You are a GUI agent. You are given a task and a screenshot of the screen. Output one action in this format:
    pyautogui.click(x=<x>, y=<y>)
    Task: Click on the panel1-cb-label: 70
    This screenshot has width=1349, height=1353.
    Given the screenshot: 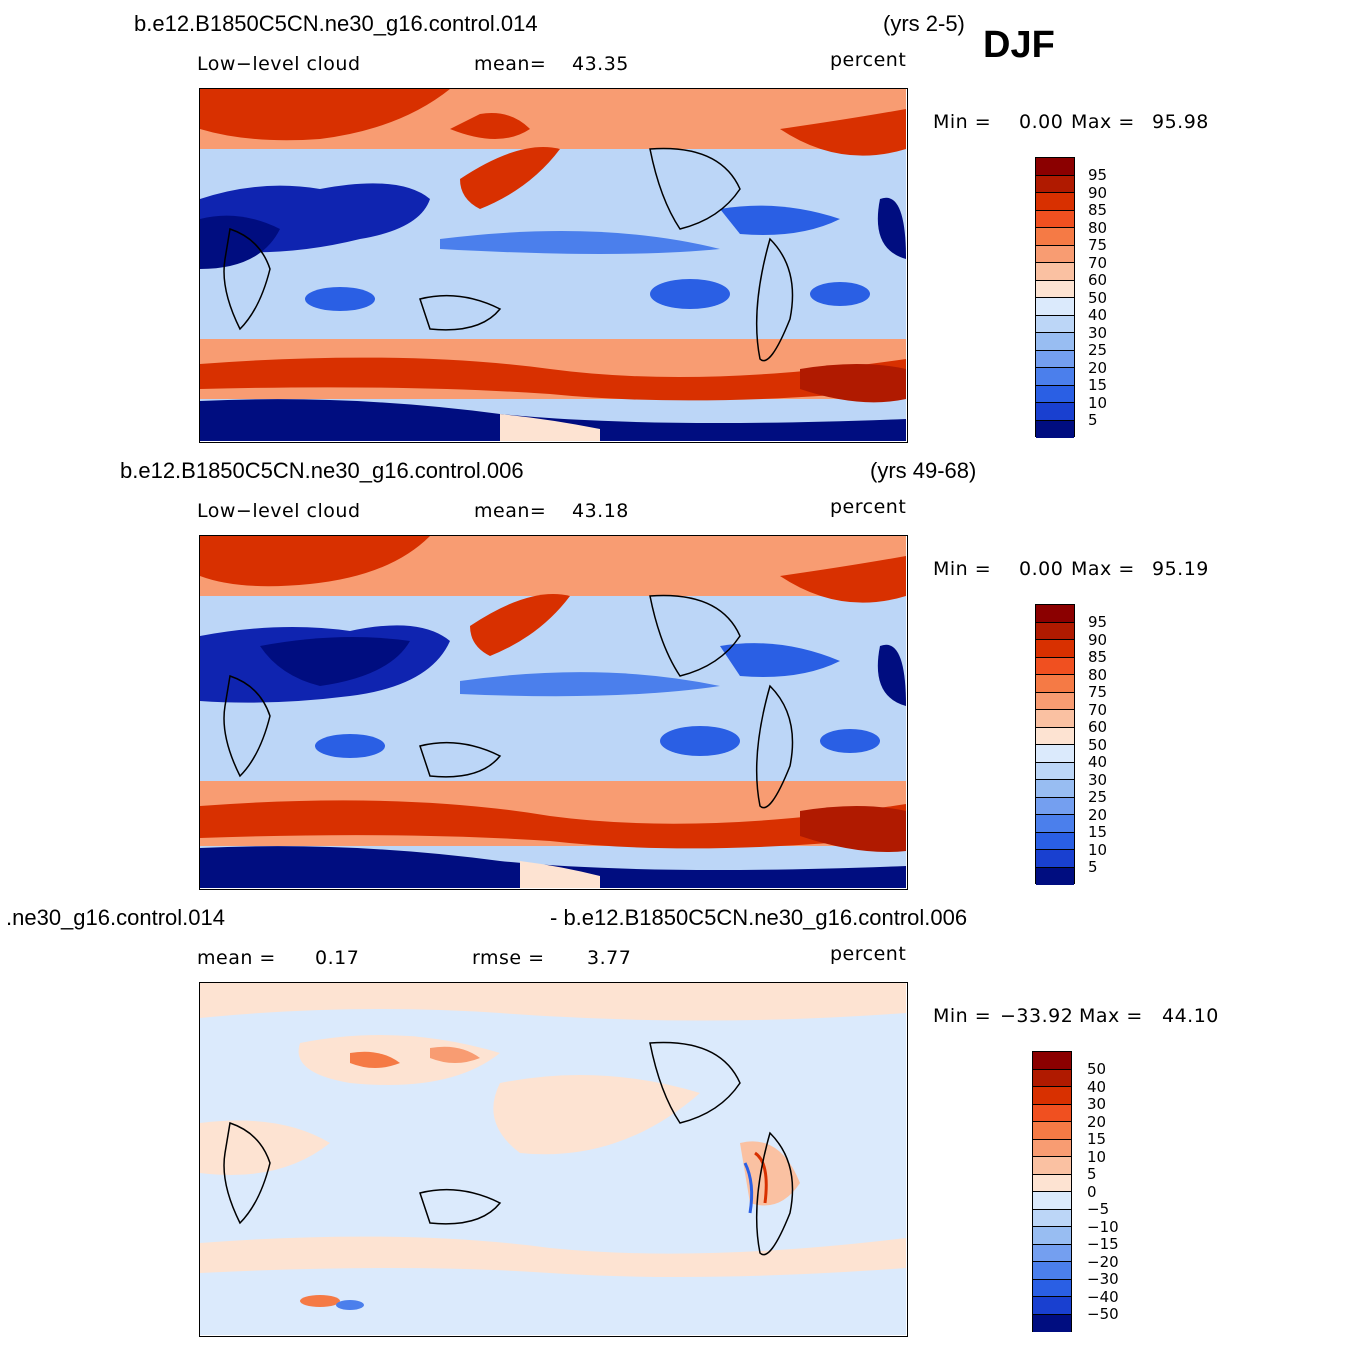 What is the action you would take?
    pyautogui.click(x=1098, y=262)
    